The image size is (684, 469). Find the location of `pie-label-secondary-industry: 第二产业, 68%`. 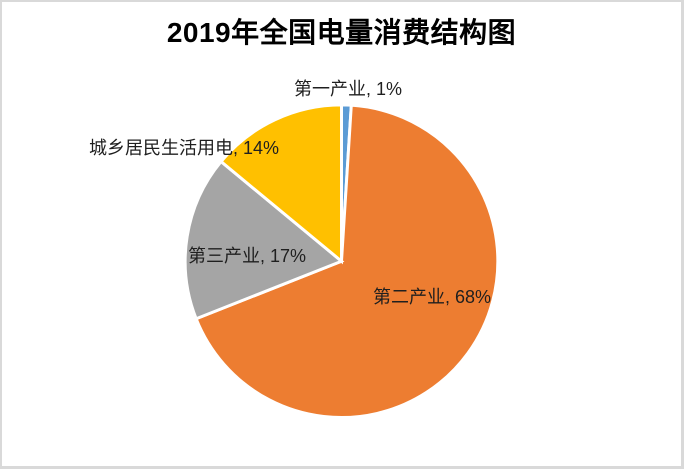

pie-label-secondary-industry: 第二产业, 68% is located at coordinates (432, 297).